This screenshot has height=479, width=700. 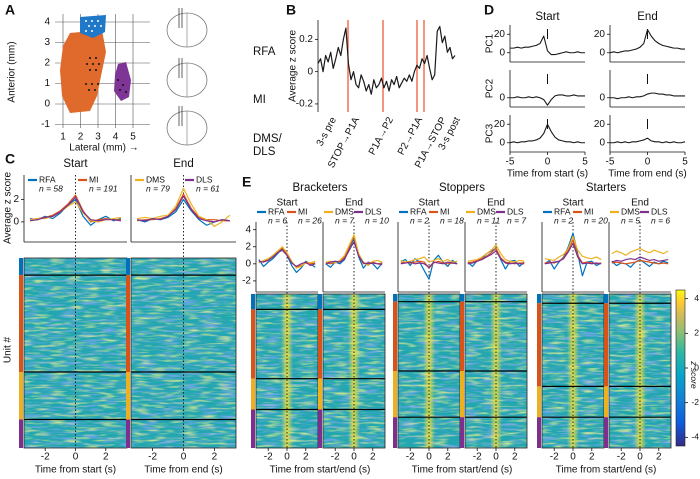 I want to click on heatmap-band, so click(x=573, y=371).